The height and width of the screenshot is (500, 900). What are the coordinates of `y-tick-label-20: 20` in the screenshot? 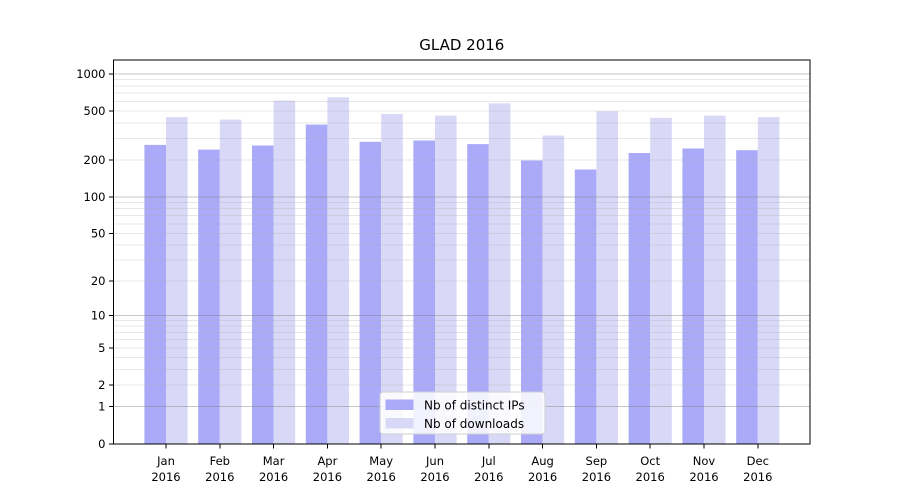 It's located at (98, 281).